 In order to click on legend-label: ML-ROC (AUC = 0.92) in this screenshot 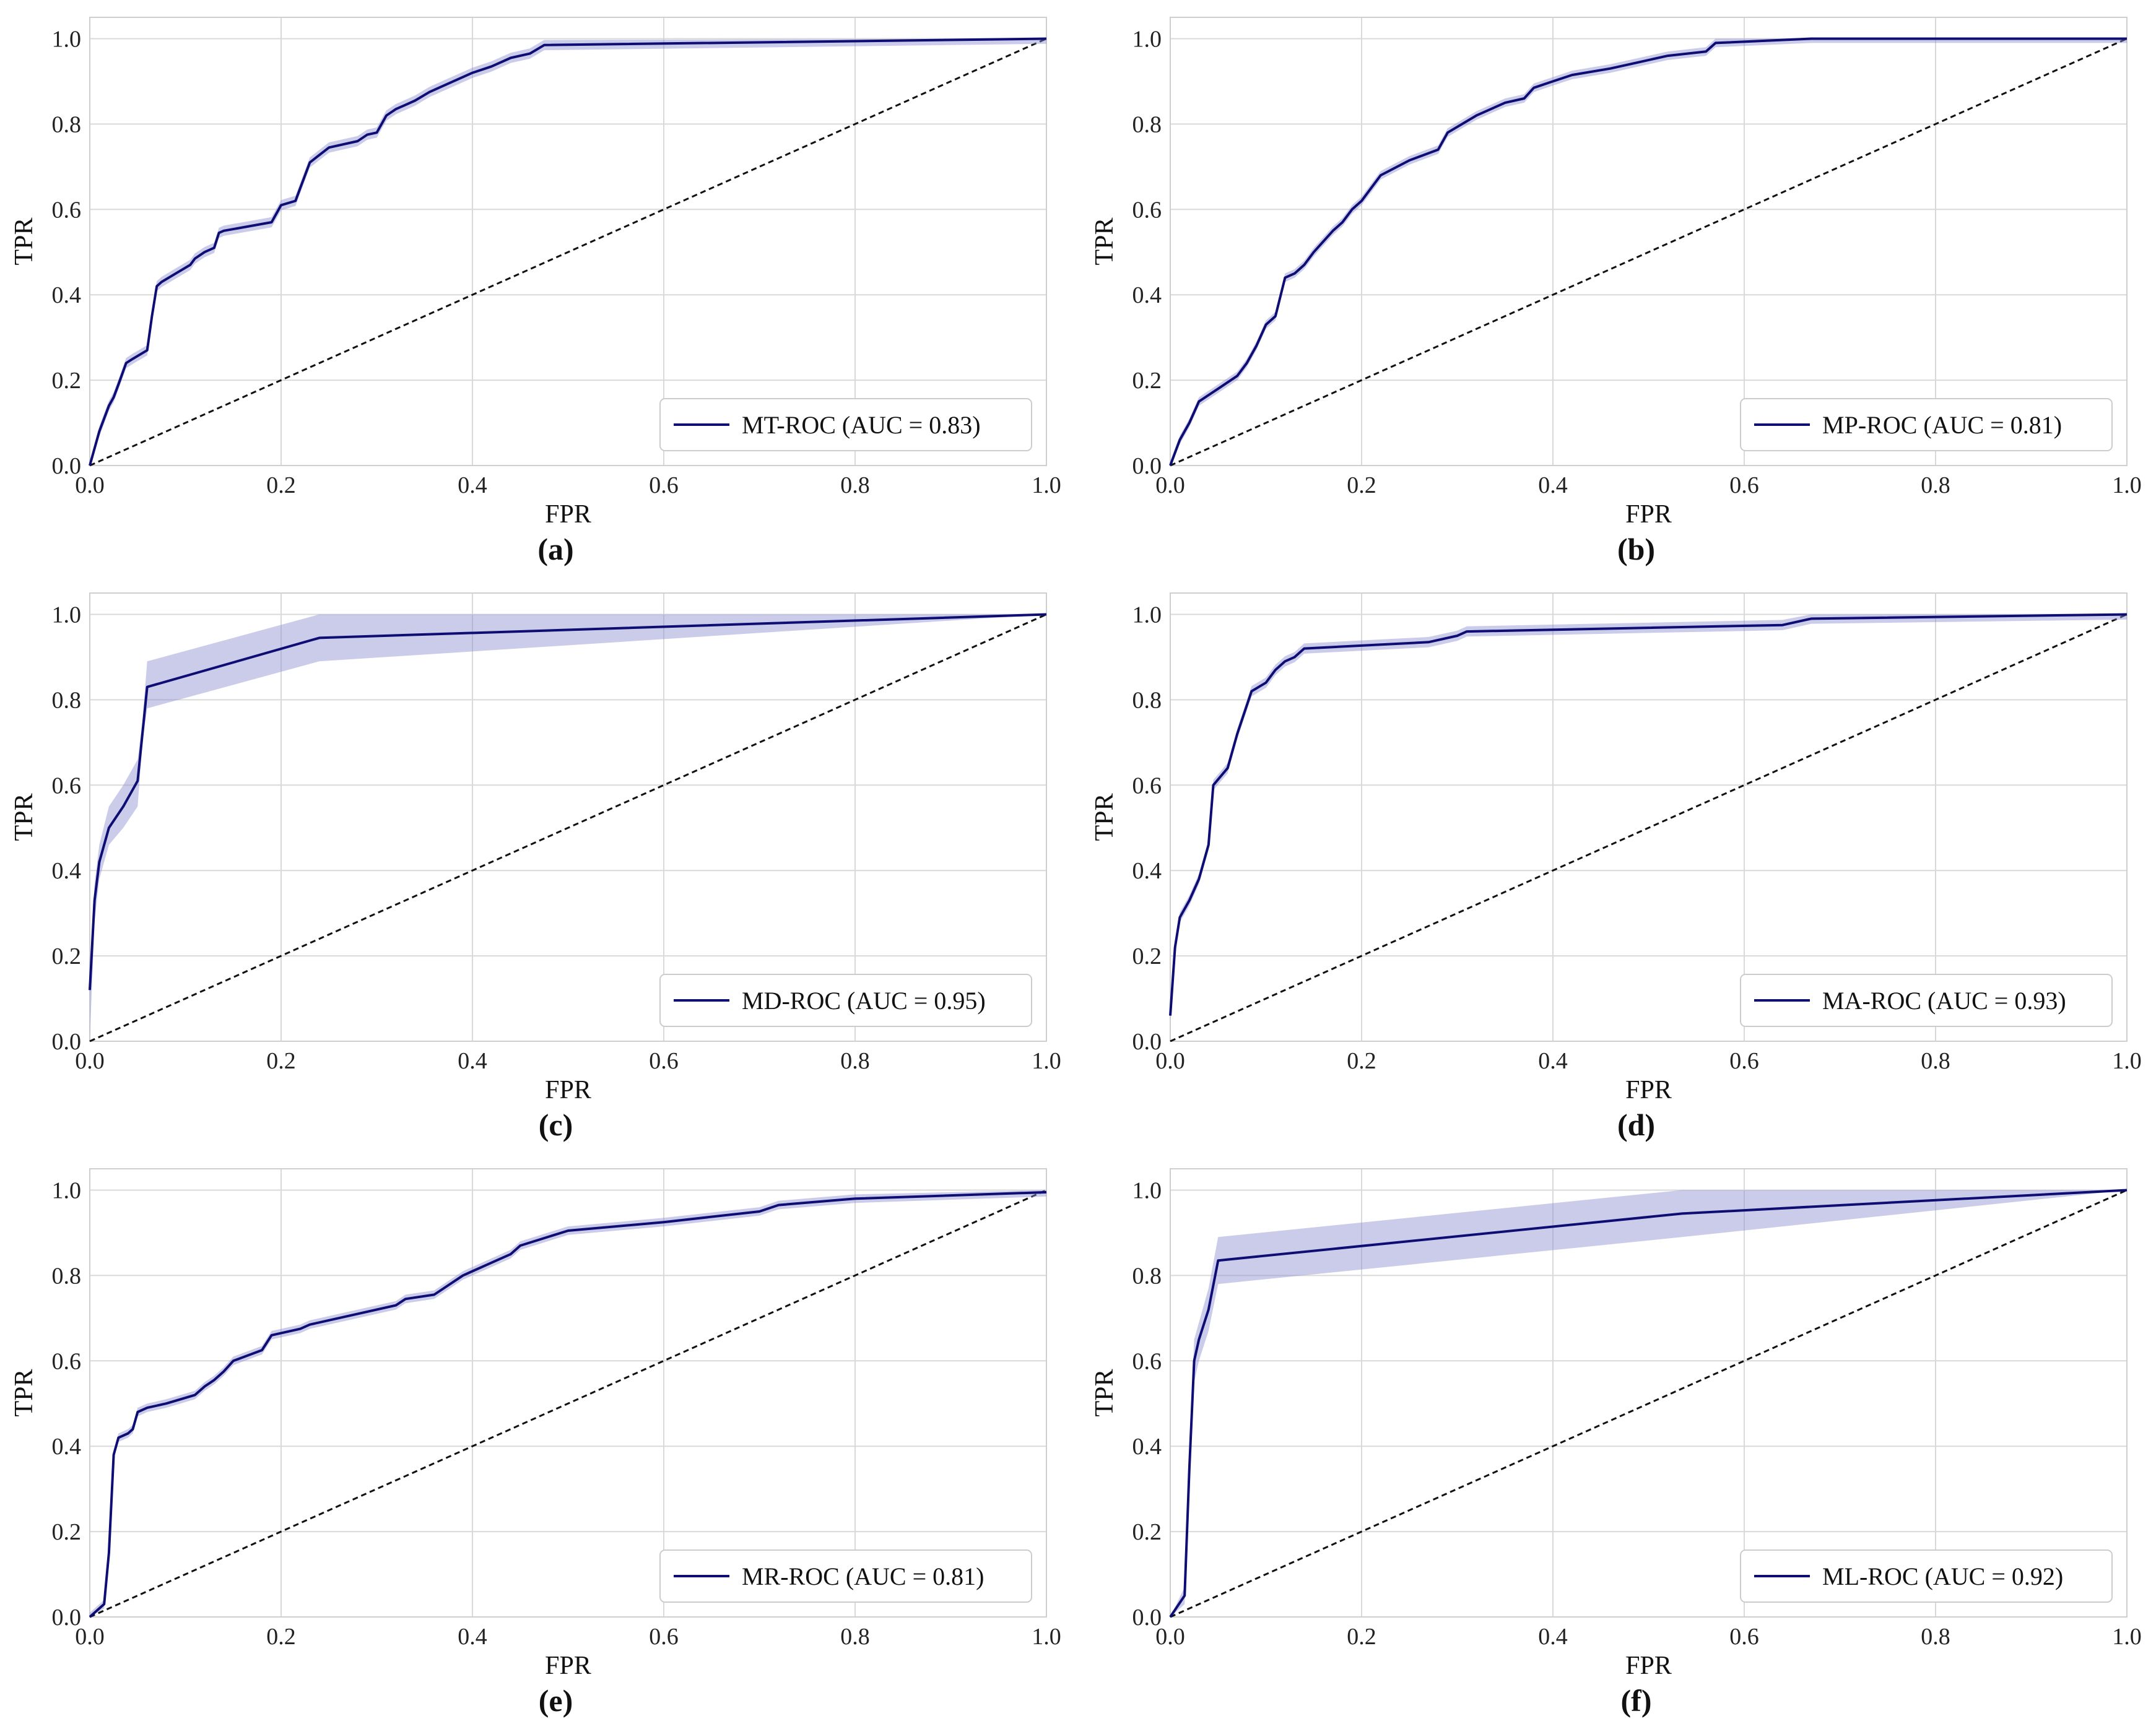, I will do `click(1942, 1576)`.